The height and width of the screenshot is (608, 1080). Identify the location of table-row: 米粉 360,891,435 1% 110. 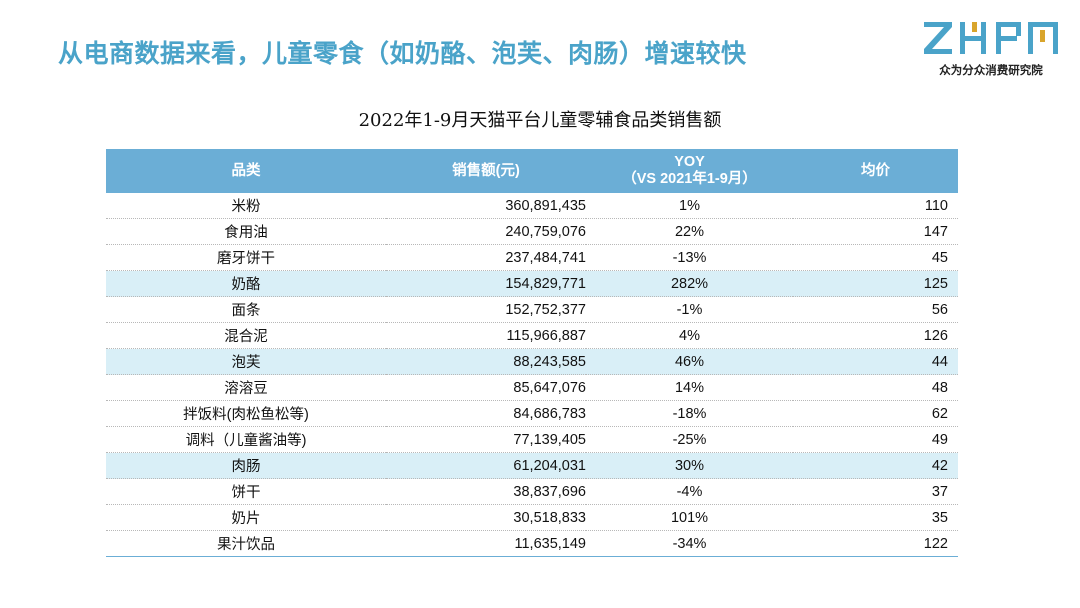
(532, 206).